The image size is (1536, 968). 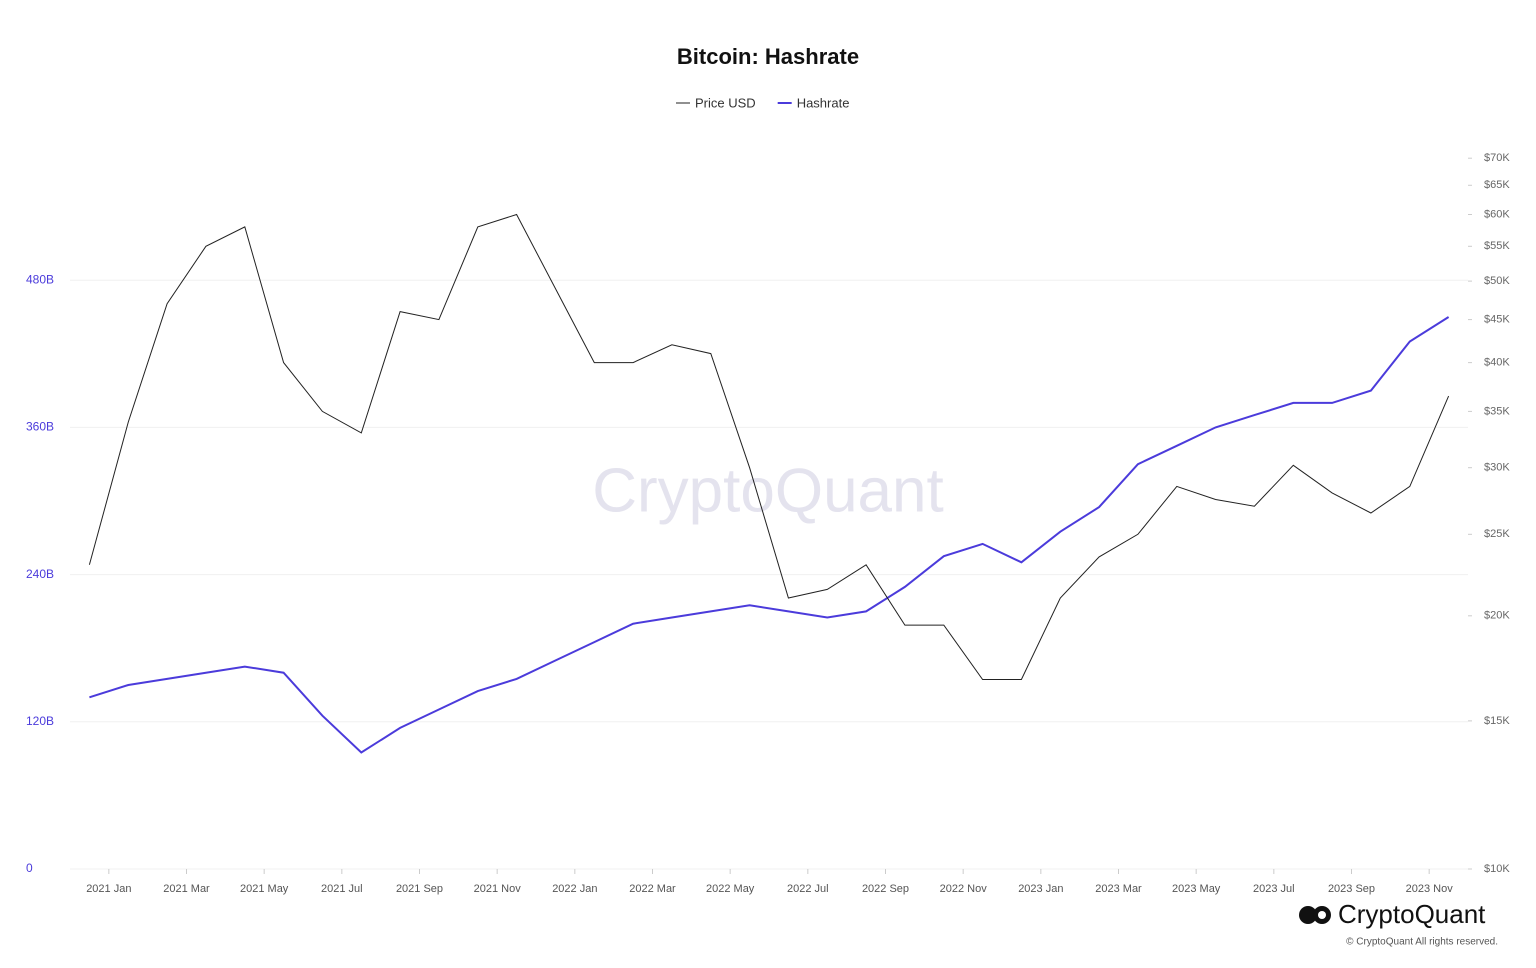 I want to click on y-tick-label: 120B, so click(x=40, y=721).